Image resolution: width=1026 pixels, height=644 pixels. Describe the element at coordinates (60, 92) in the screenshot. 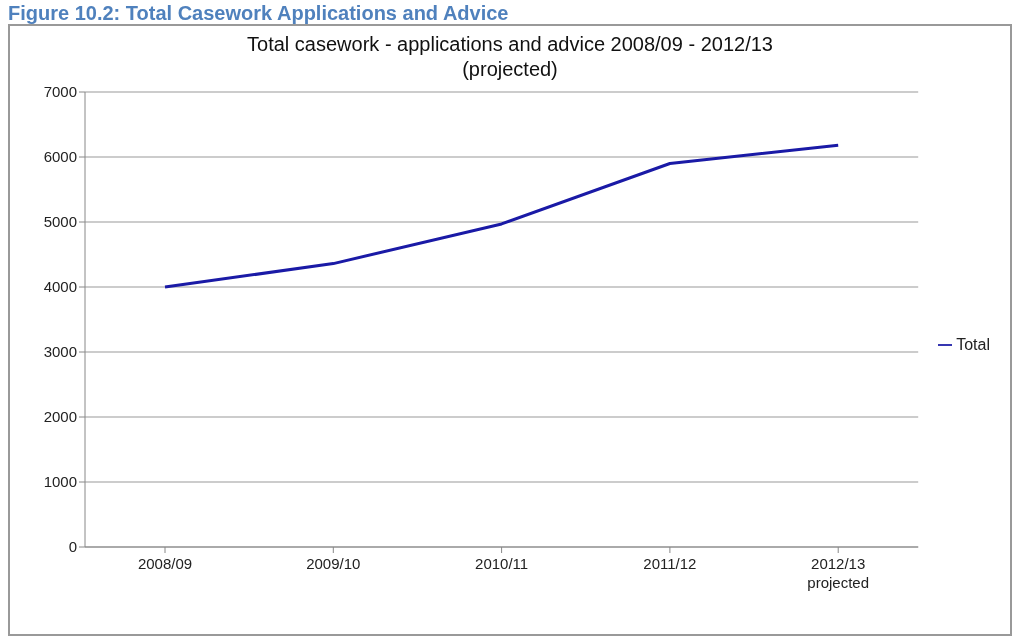

I see `y-tick-label: 7000` at that location.